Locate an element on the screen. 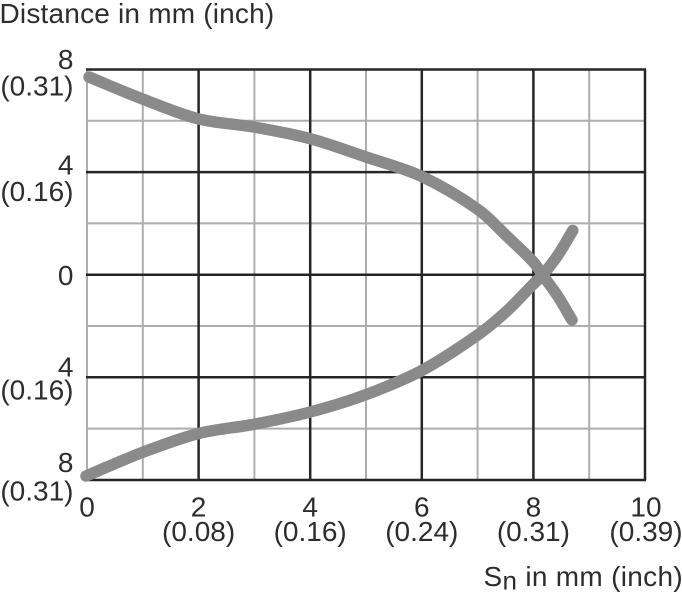  svg-text: (0.08) is located at coordinates (198, 531).